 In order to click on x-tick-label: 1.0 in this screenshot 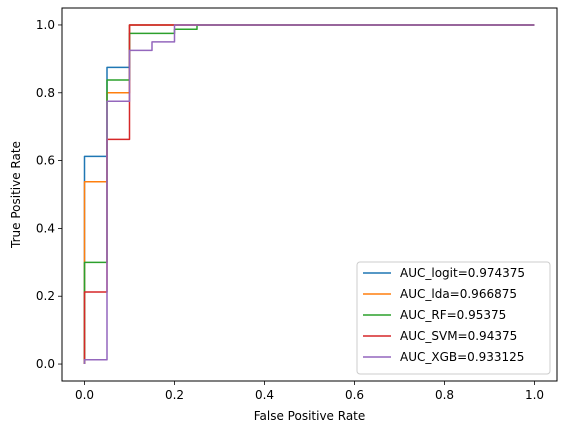, I will do `click(534, 395)`.